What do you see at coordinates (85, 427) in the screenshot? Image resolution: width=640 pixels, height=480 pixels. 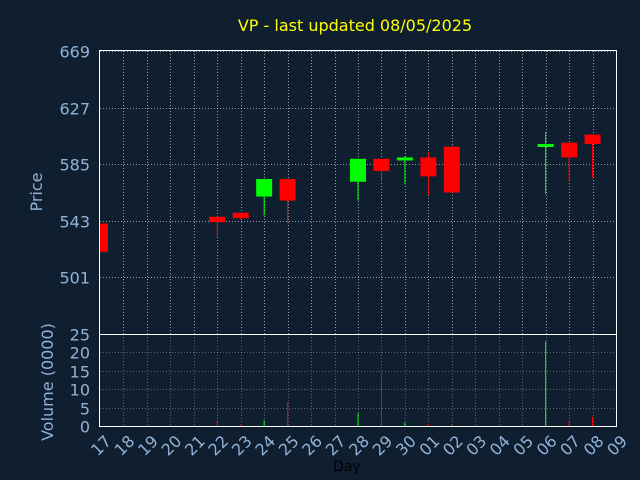 I see `volume-tick-label: 0` at bounding box center [85, 427].